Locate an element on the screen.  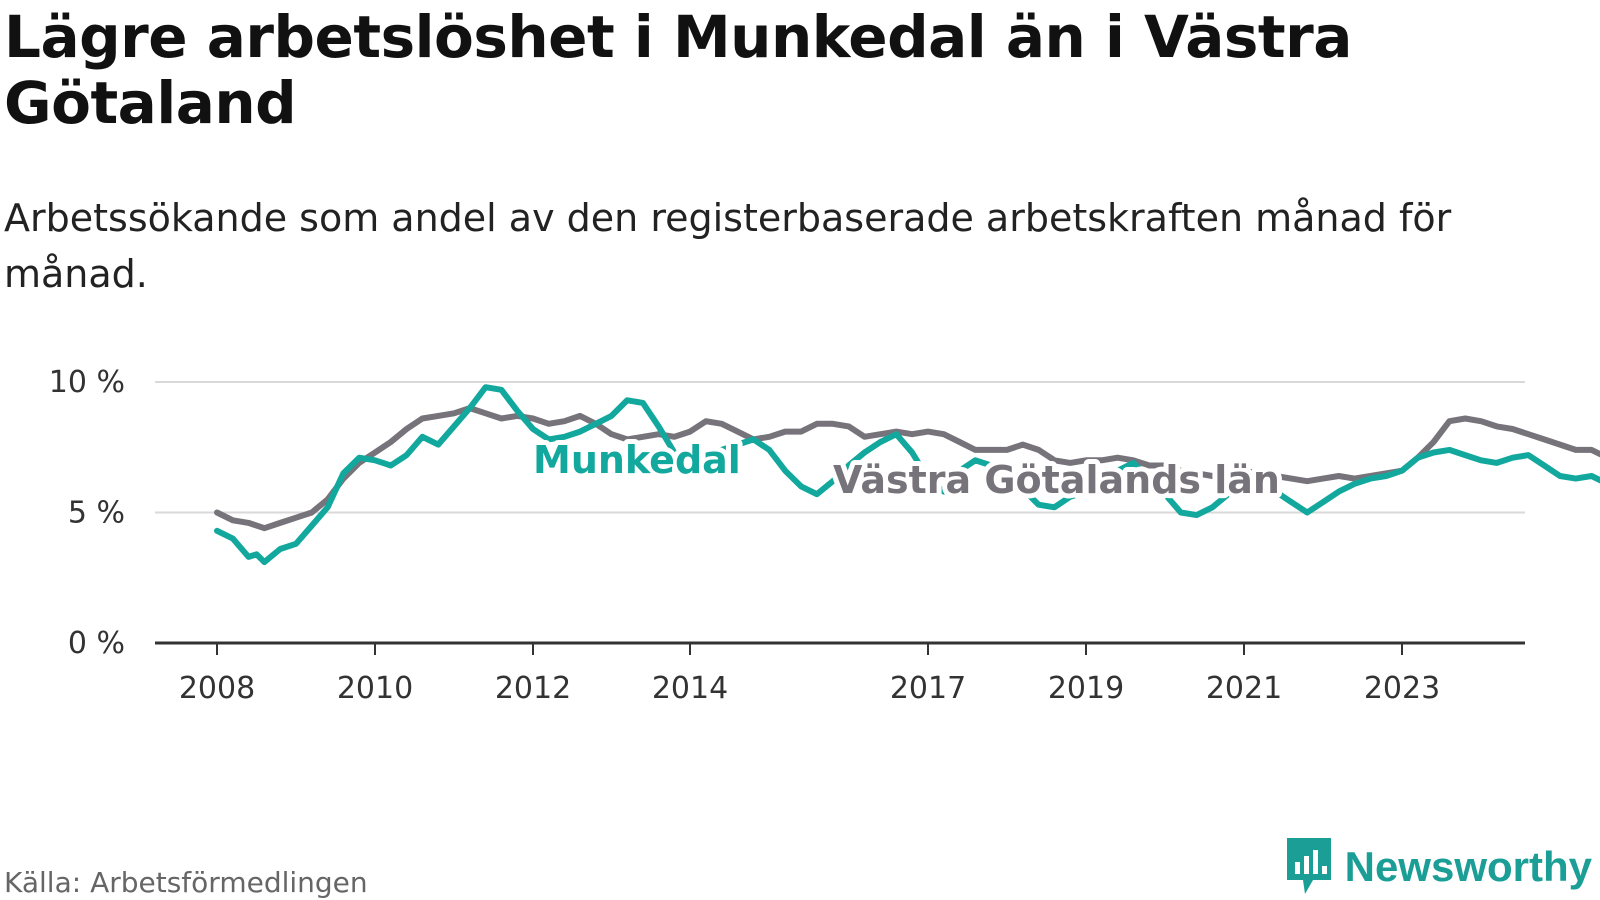
munkedal-series-label-halo: Munkedal is located at coordinates (637, 460).